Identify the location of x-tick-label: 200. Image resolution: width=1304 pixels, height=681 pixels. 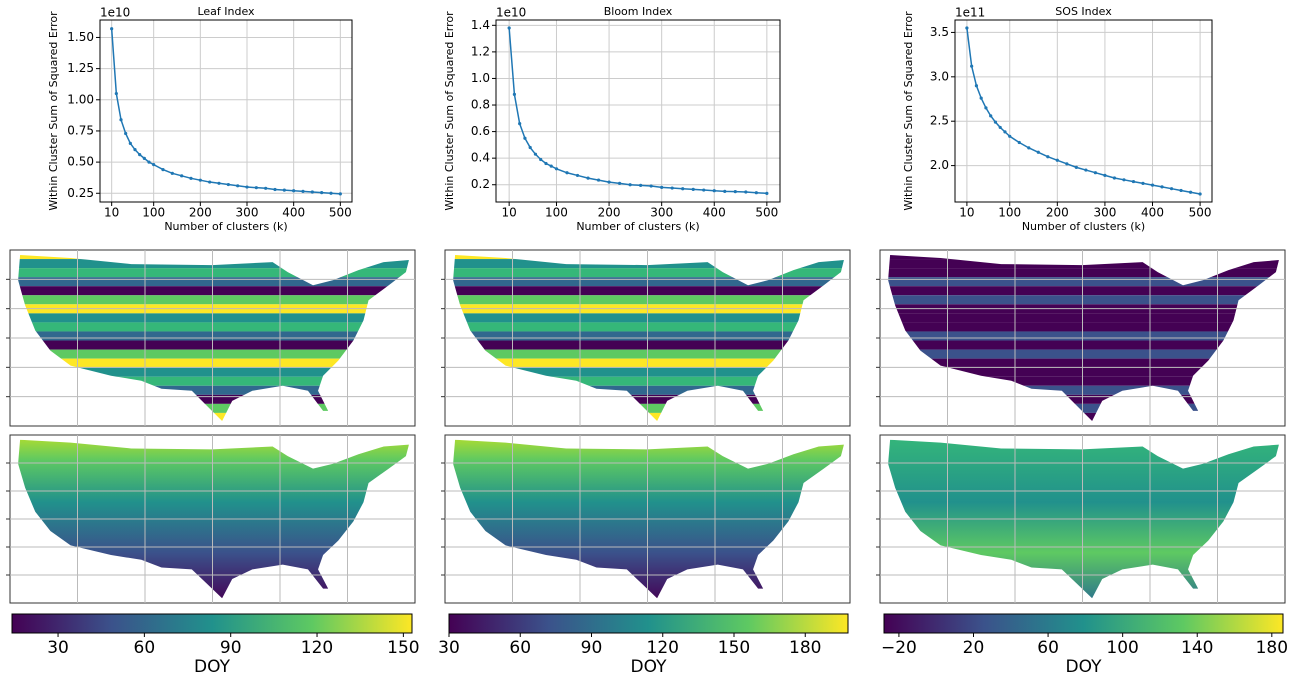
(1057, 213).